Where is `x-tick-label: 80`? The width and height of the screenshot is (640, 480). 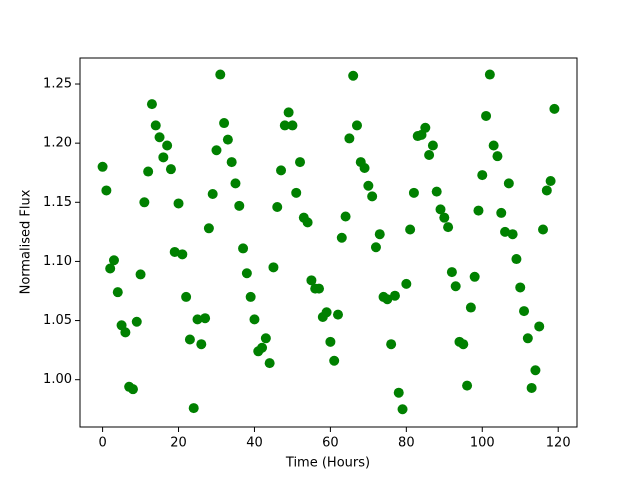 x-tick-label: 80 is located at coordinates (406, 443).